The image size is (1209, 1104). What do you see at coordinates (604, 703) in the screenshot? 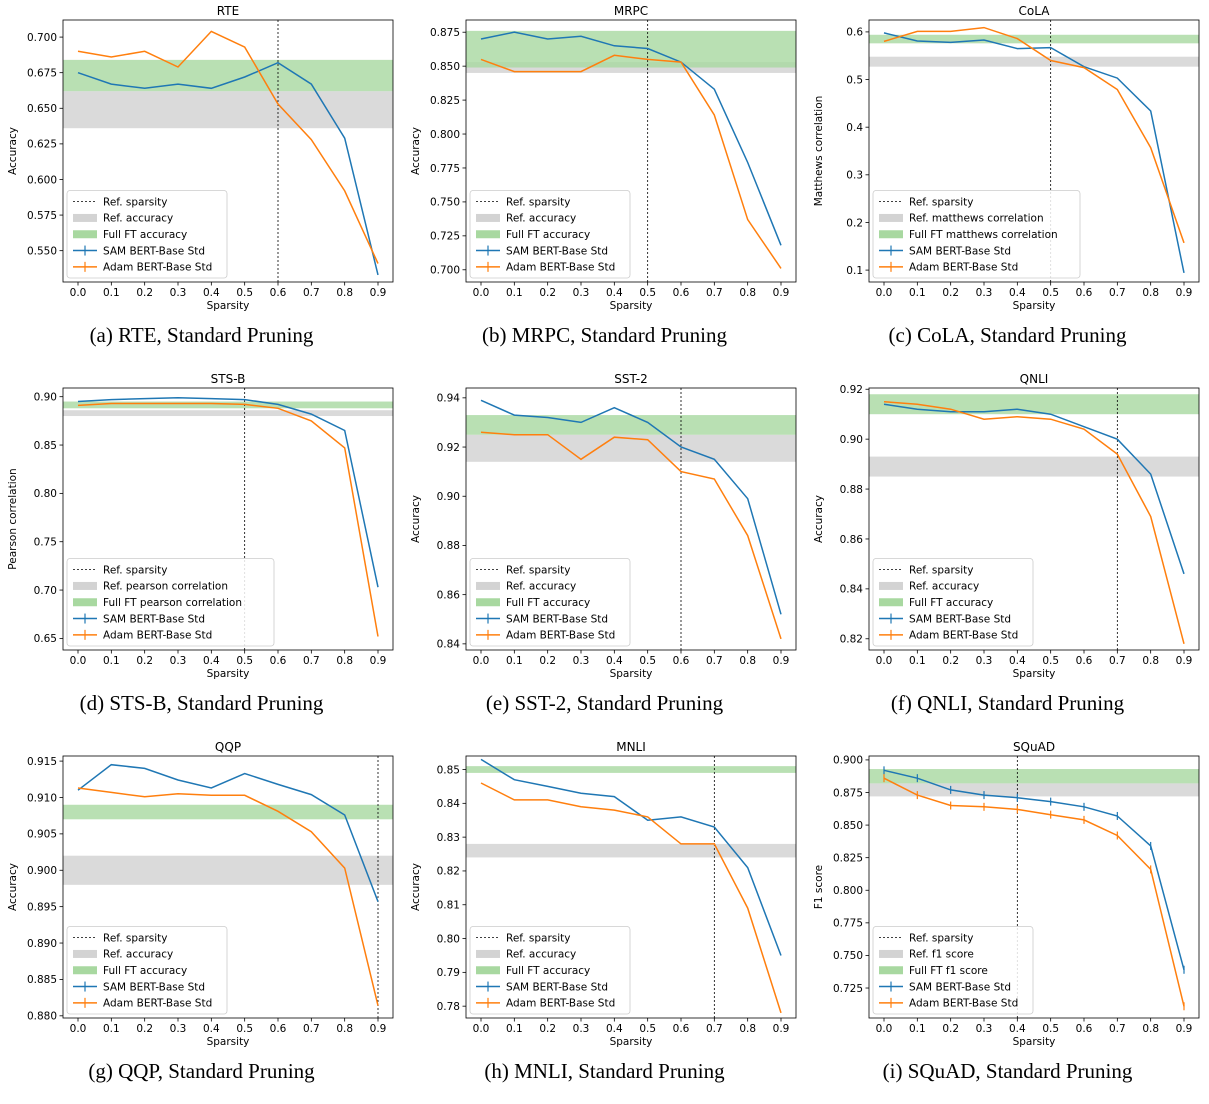
I see `caption-sst2: (e) SST-2, Standard Pruning` at bounding box center [604, 703].